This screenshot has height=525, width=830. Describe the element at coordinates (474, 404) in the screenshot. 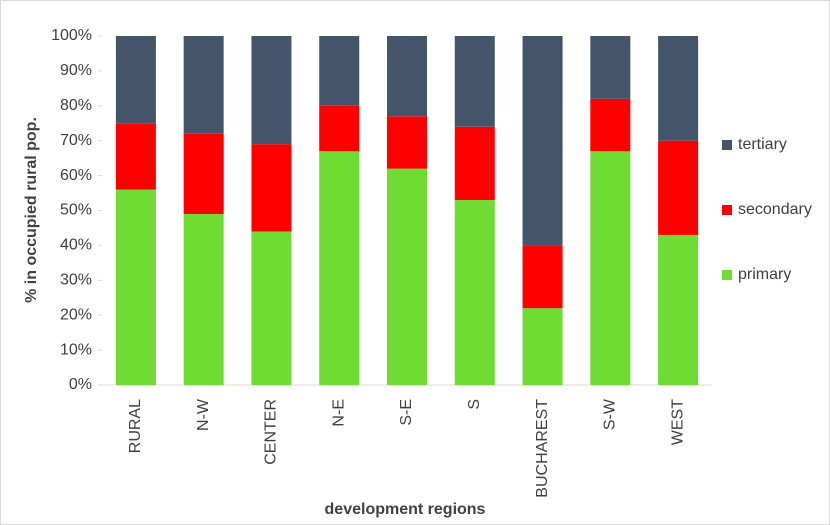

I see `x-tick-label: S` at that location.